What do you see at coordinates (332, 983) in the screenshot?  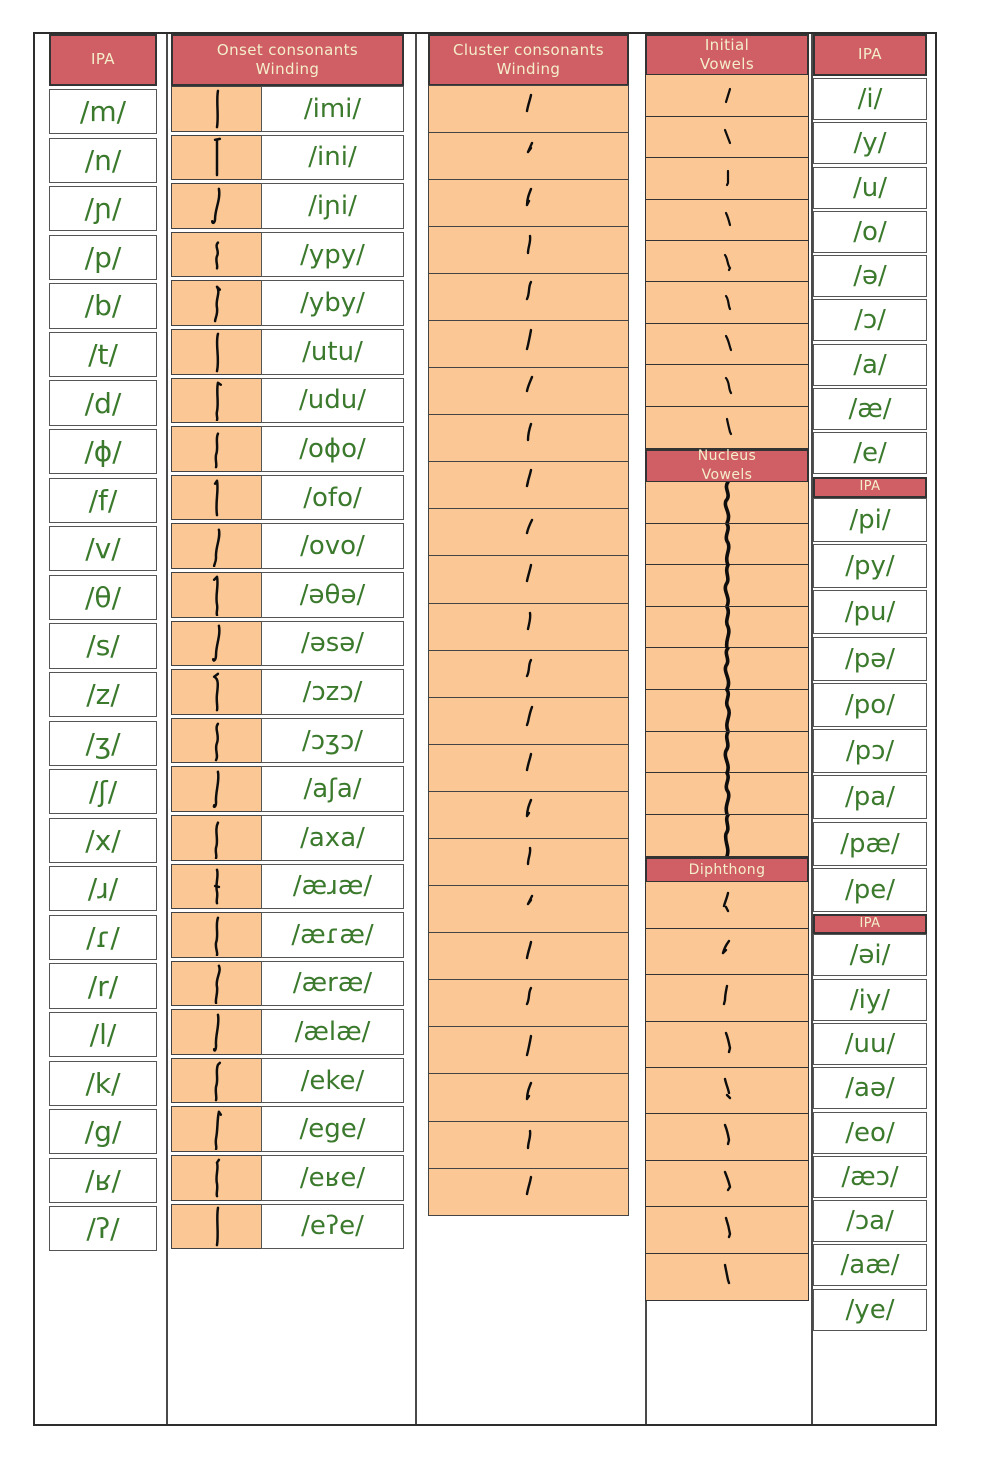 I see `example-word-label: /æræ/` at bounding box center [332, 983].